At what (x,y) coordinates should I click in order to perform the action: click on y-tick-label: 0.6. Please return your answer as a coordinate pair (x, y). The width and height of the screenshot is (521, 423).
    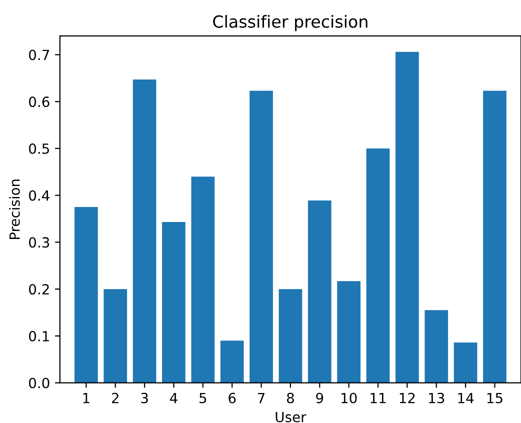
    Looking at the image, I should click on (39, 102).